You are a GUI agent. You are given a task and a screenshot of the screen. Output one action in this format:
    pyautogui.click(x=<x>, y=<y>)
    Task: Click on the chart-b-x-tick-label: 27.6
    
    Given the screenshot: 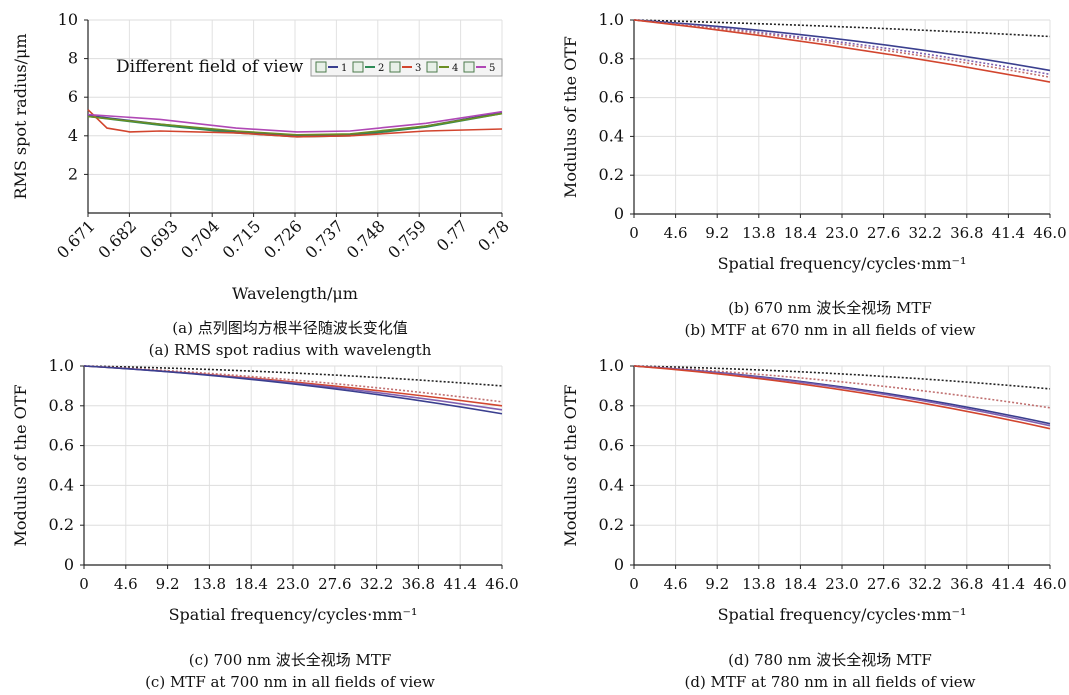 What is the action you would take?
    pyautogui.click(x=883, y=233)
    